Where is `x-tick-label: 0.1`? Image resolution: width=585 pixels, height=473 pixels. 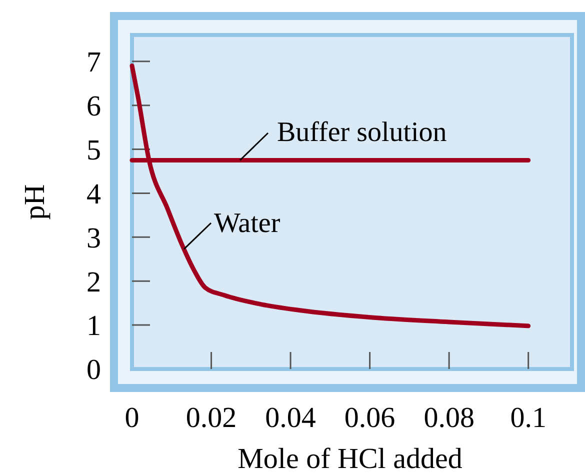 x-tick-label: 0.1 is located at coordinates (528, 418).